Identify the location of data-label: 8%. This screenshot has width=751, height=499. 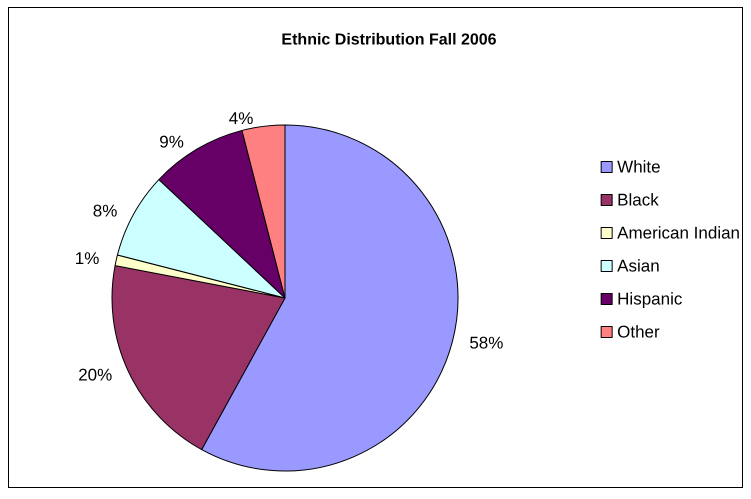
(105, 210).